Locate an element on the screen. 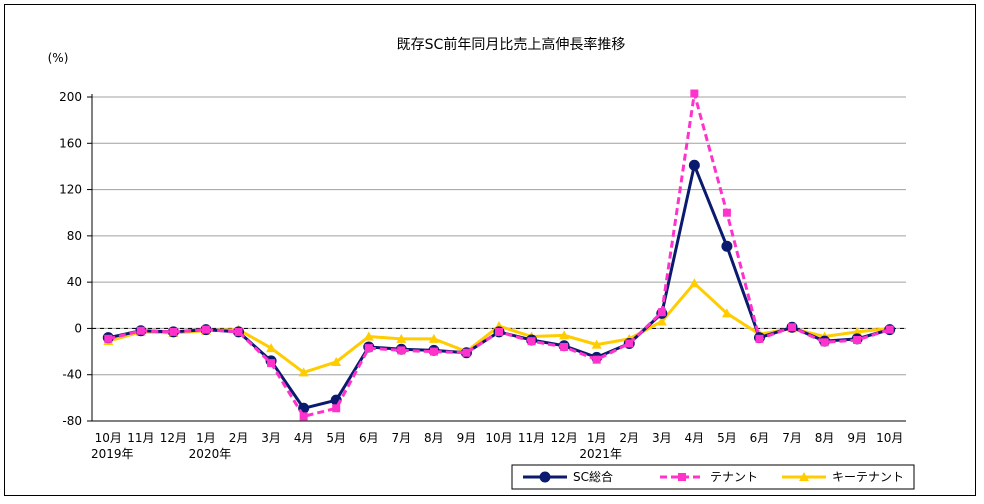 The height and width of the screenshot is (504, 984). y-tick-label: 120 is located at coordinates (70, 190).